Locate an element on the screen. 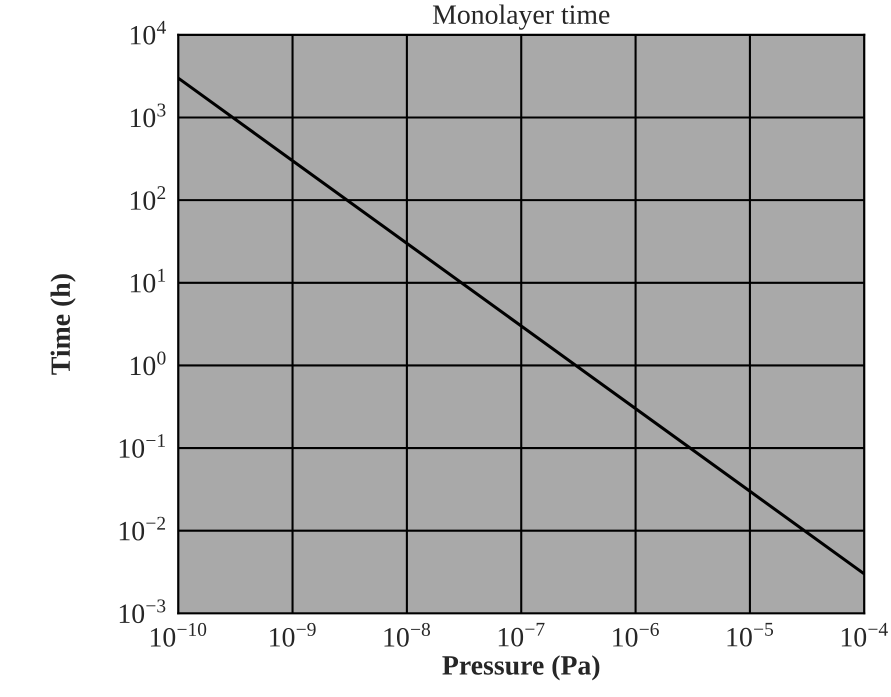 Image resolution: width=891 pixels, height=697 pixels. y-tick-label: 10$^{0}$ is located at coordinates (148, 363).